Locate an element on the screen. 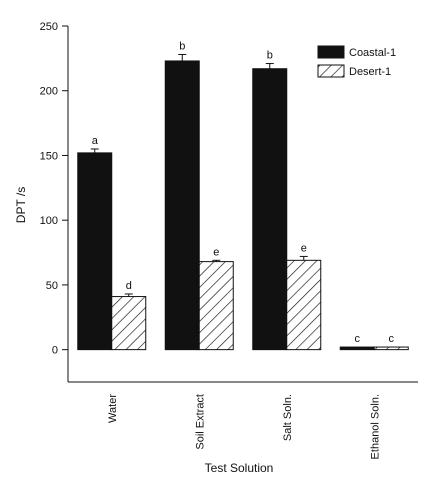  y-tick-label: 150 is located at coordinates (49, 156).